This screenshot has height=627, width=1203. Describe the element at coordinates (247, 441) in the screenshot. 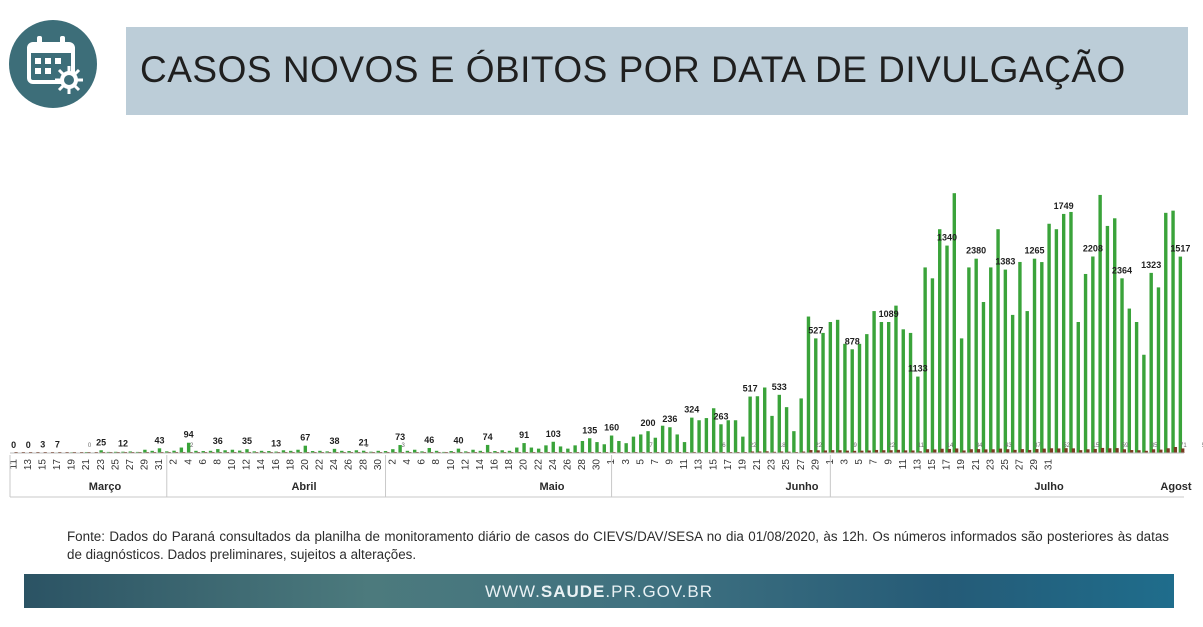

I see `cases-data-label: 35` at that location.